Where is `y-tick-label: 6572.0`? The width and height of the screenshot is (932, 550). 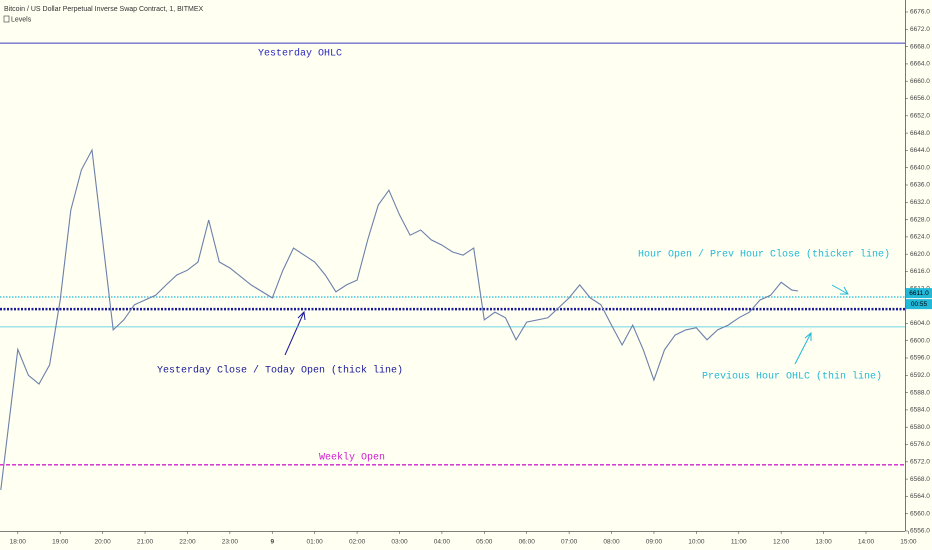 y-tick-label: 6572.0 is located at coordinates (920, 462).